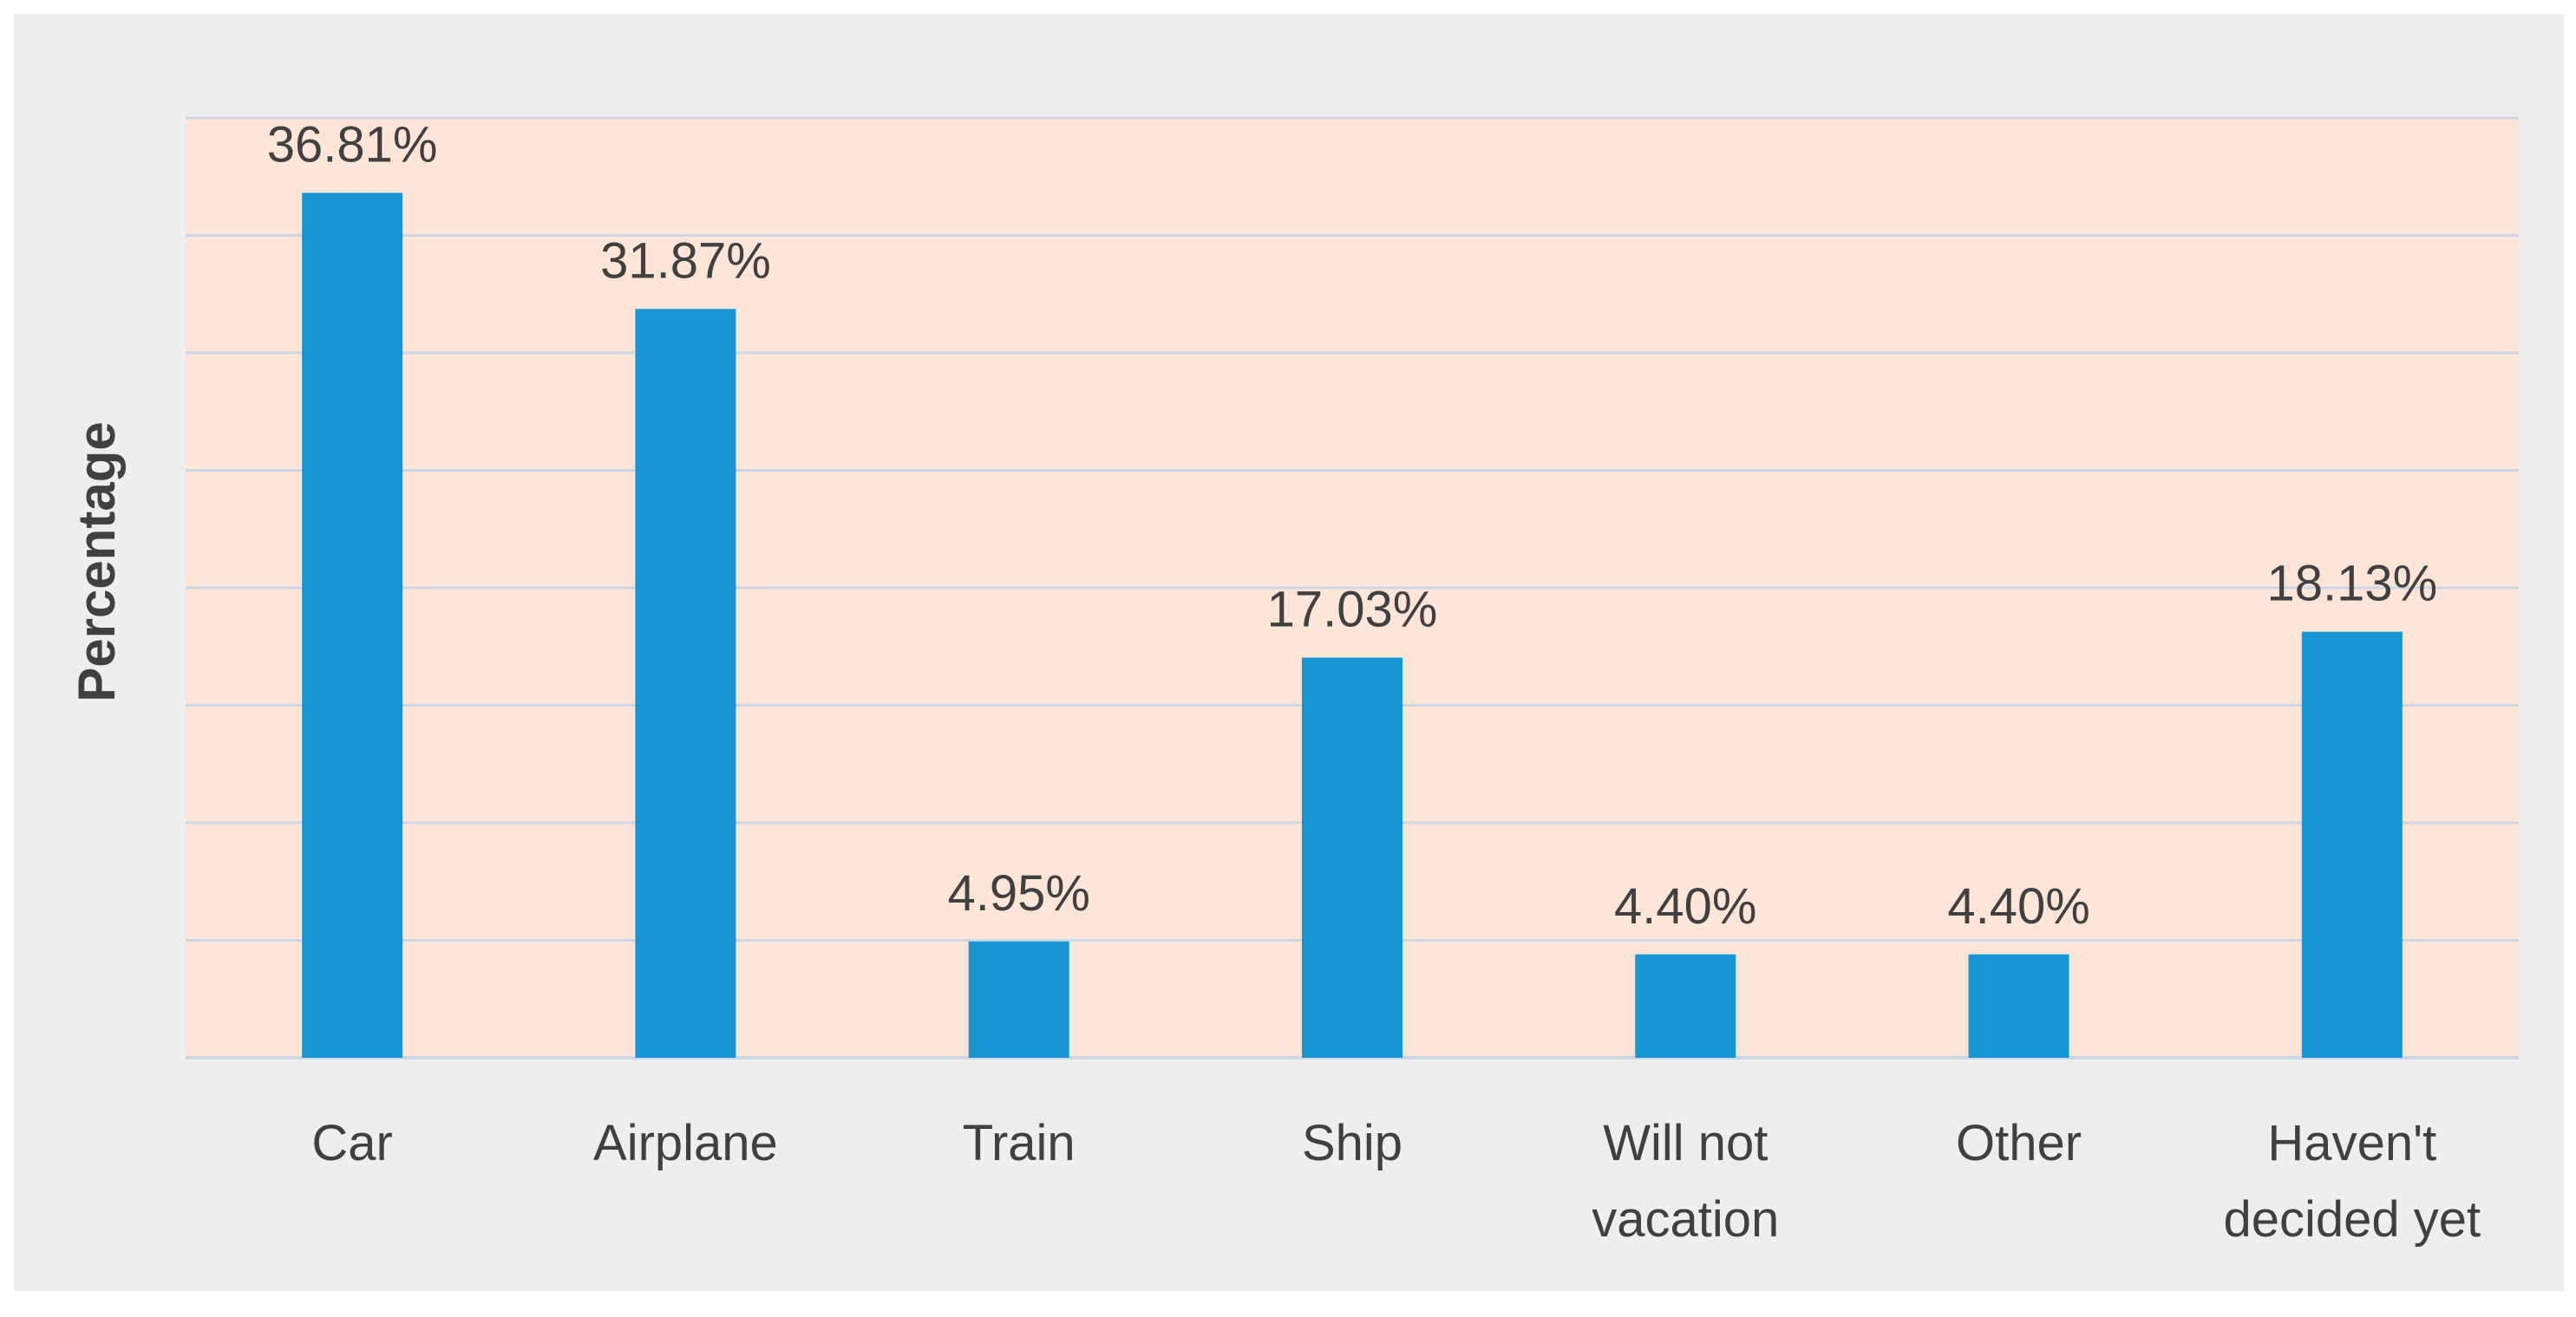  What do you see at coordinates (1018, 894) in the screenshot?
I see `data-label: 4.95%` at bounding box center [1018, 894].